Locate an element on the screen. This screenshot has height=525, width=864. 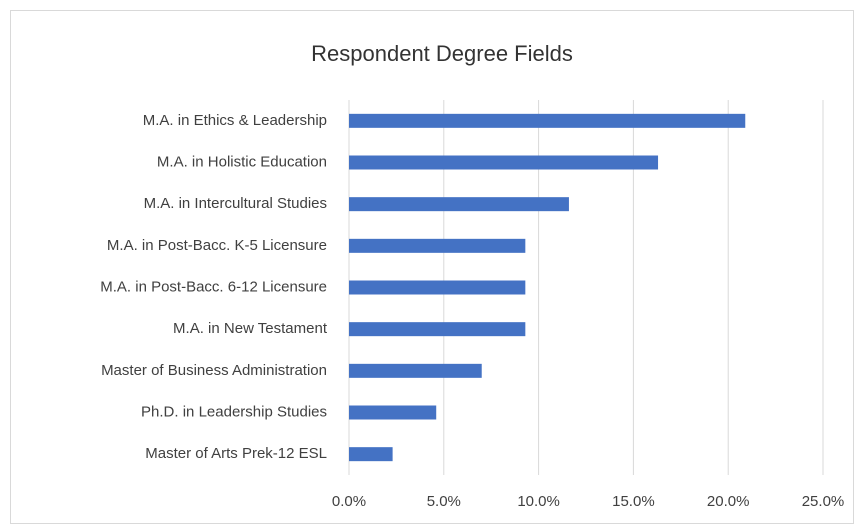
x-tick-label: 10.0% is located at coordinates (538, 501).